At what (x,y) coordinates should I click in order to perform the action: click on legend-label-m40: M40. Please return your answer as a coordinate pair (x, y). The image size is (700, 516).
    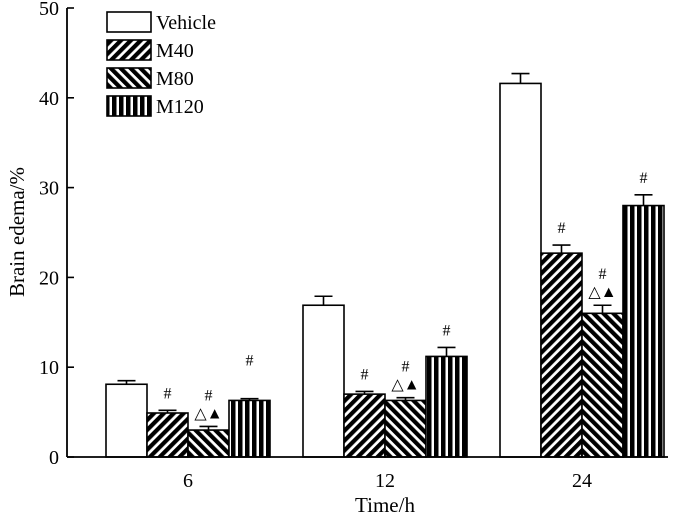
    Looking at the image, I should click on (175, 51).